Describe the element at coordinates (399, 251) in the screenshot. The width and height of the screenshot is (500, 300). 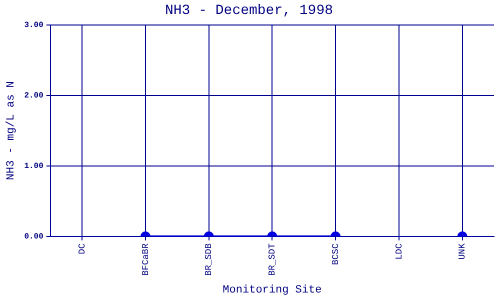
I see `x-tick-label: LDC` at that location.